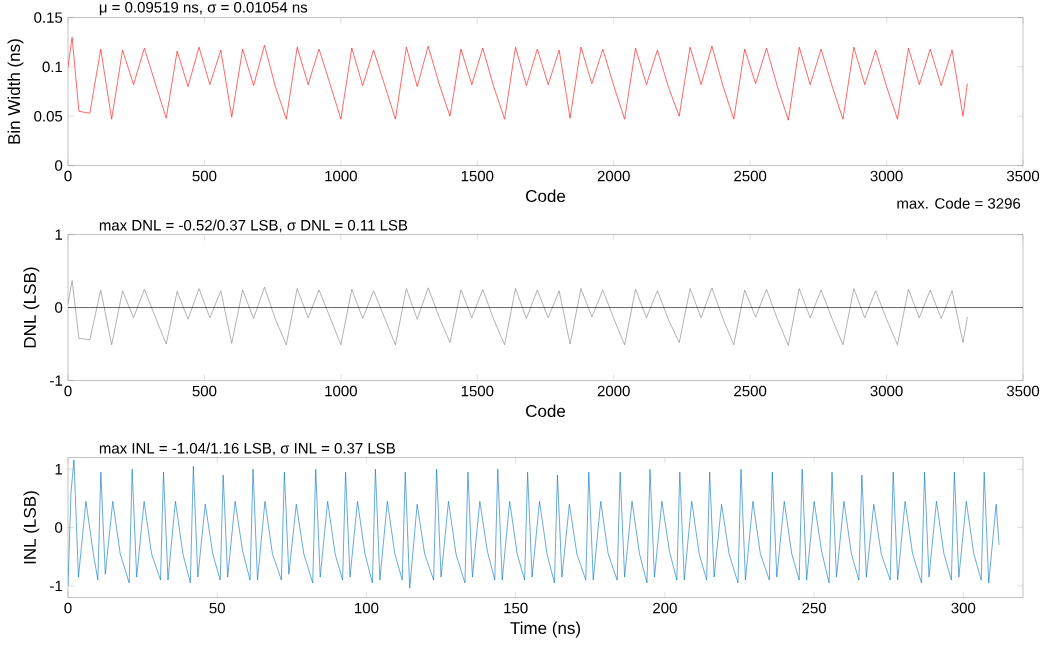 This screenshot has width=1048, height=651. Describe the element at coordinates (217, 608) in the screenshot. I see `x-tick-label: 50` at that location.